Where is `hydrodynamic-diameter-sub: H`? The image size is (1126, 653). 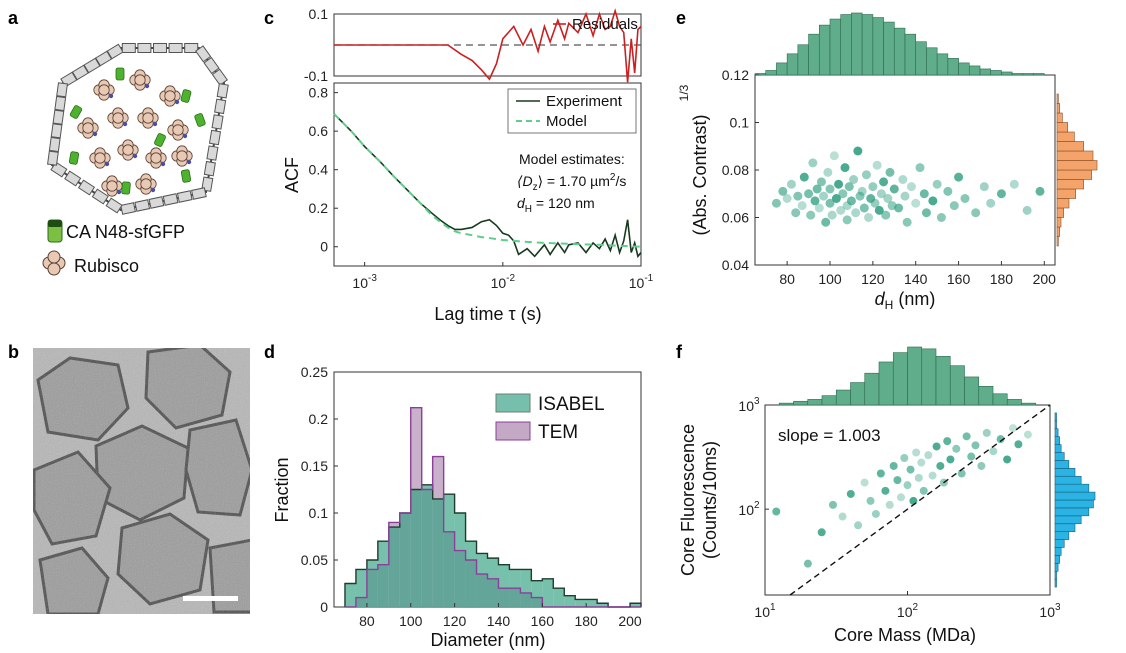 hydrodynamic-diameter-sub: H is located at coordinates (528, 209).